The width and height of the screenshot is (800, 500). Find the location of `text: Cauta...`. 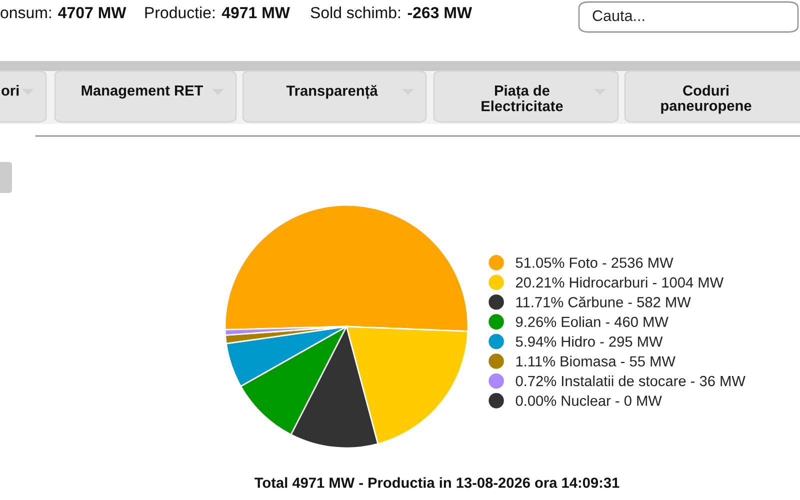

text: Cauta... is located at coordinates (618, 16).